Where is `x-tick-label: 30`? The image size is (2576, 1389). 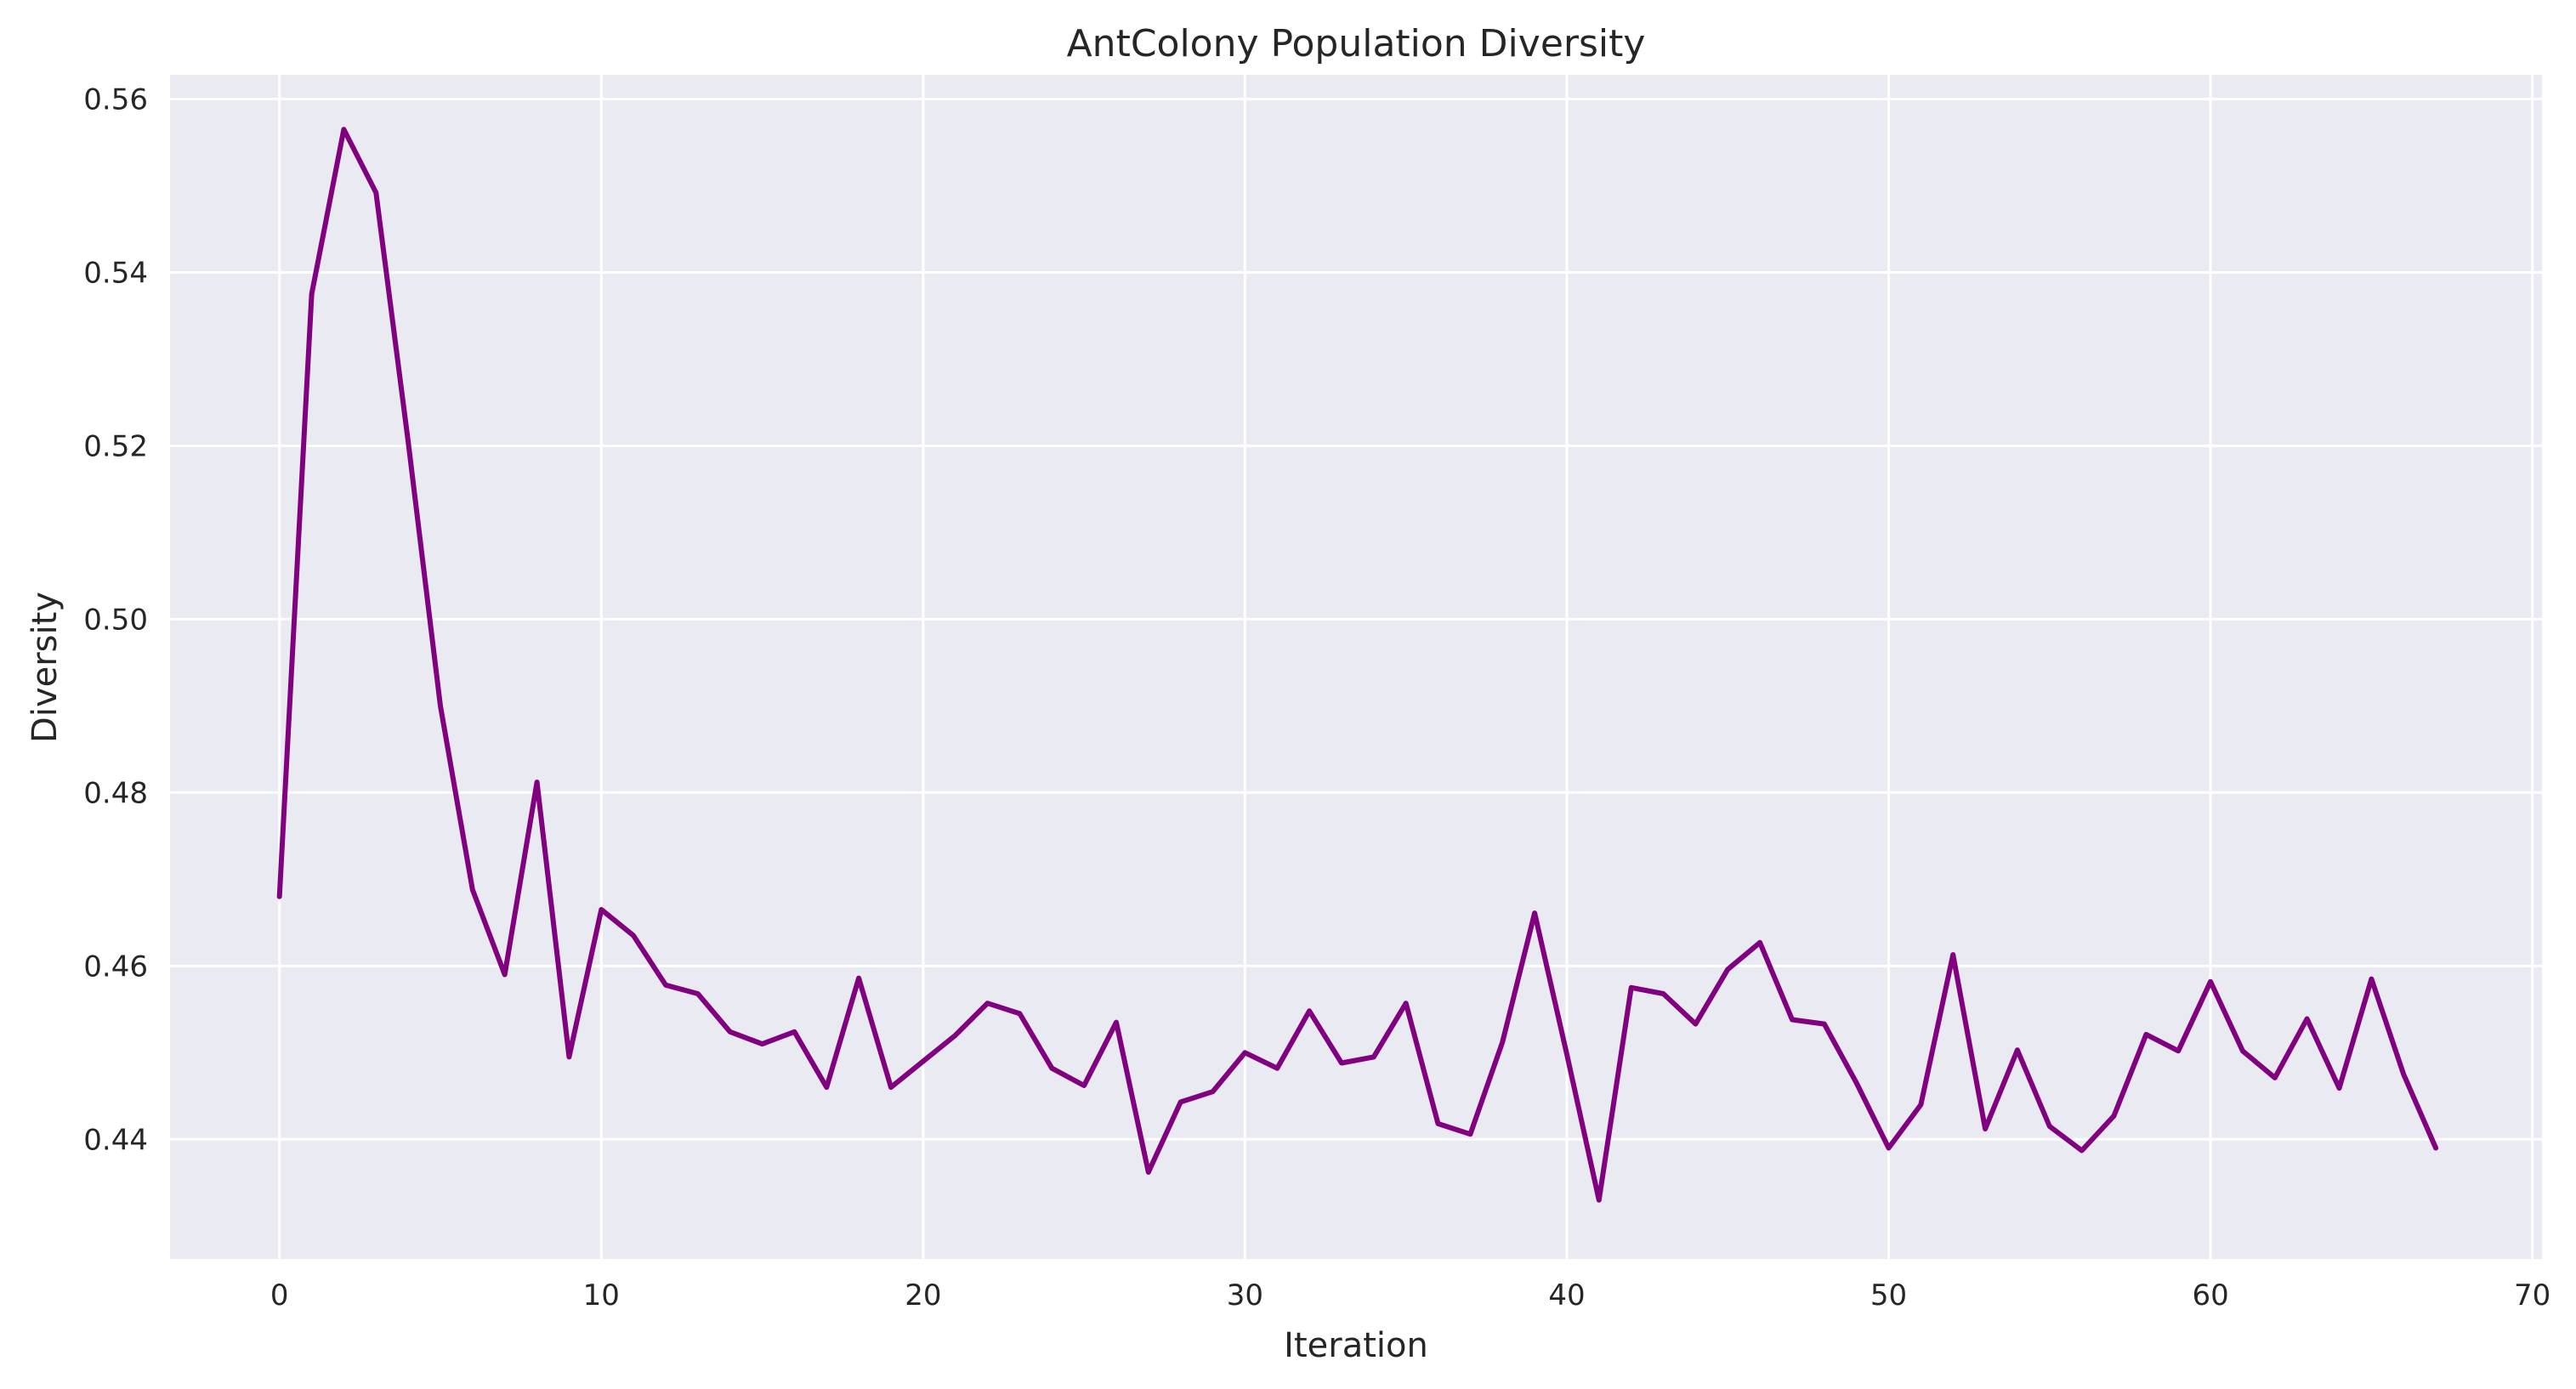 x-tick-label: 30 is located at coordinates (1245, 1295).